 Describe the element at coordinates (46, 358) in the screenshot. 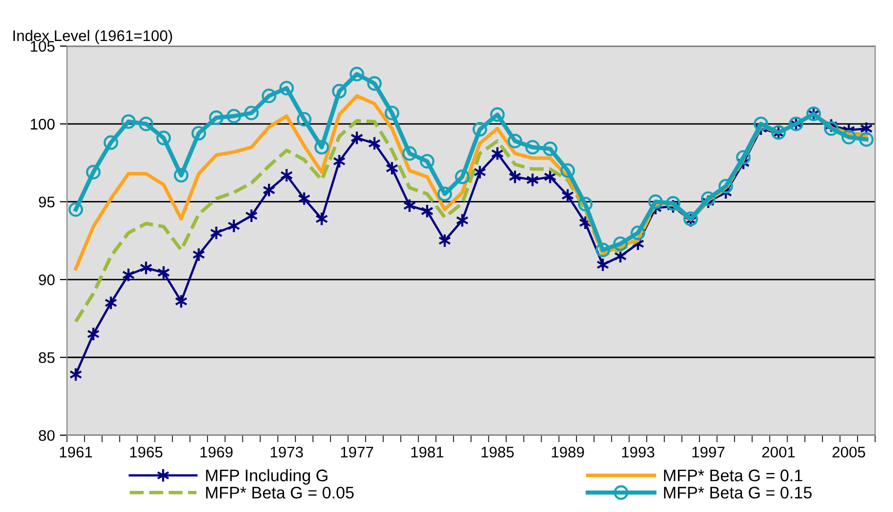

I see `y-tick-label: 85` at that location.